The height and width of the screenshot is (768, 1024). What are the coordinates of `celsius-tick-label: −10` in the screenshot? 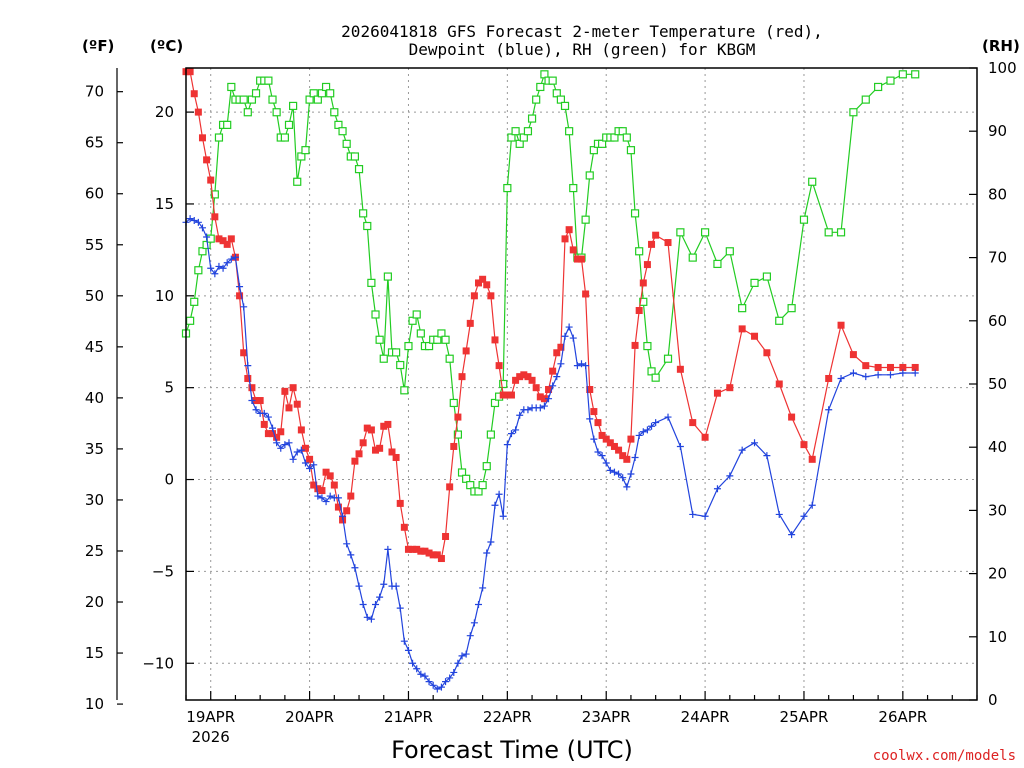 It's located at (158, 663).